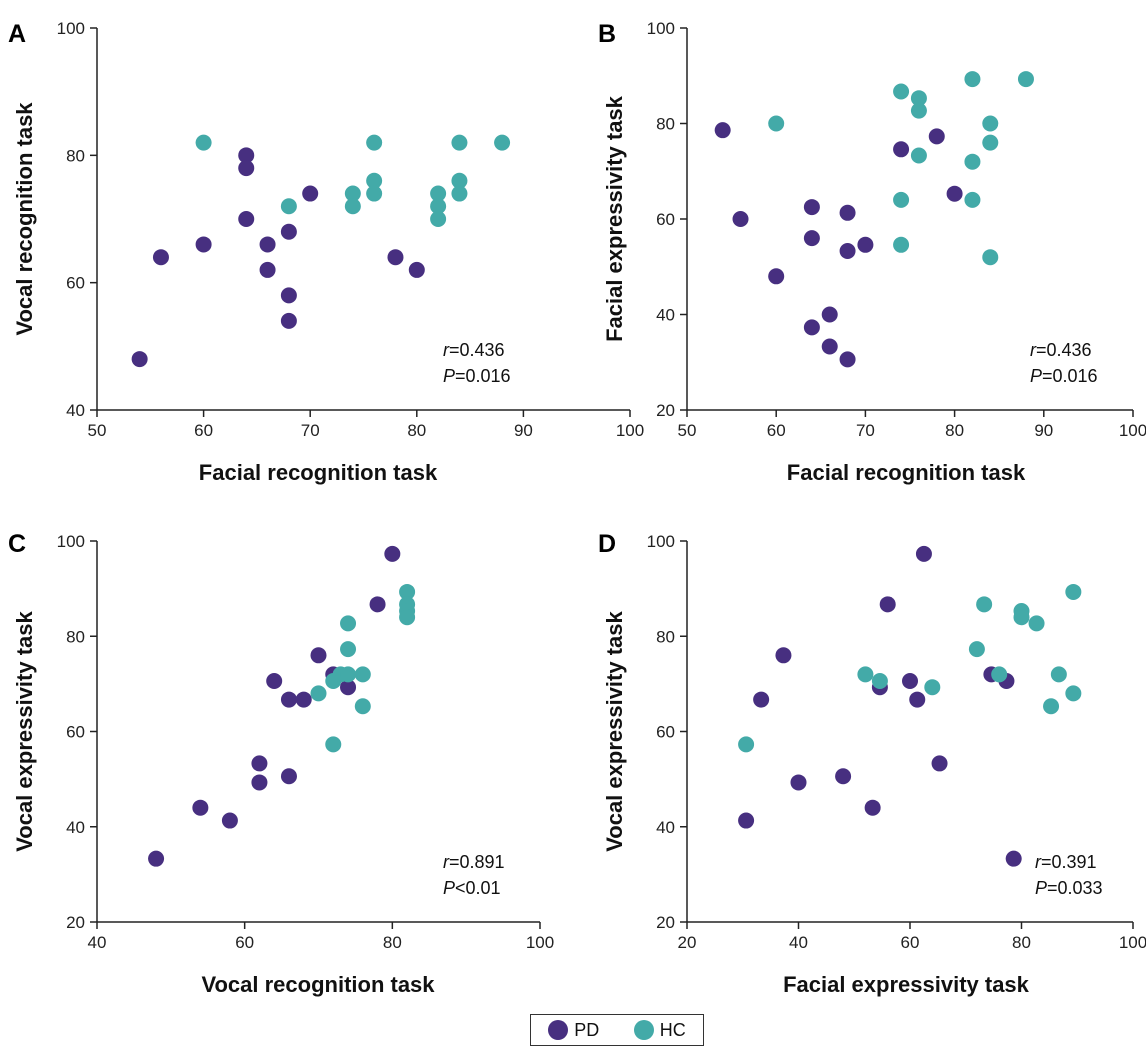 The image size is (1146, 1046). What do you see at coordinates (587, 1029) in the screenshot?
I see `legend-label-pd: PD` at bounding box center [587, 1029].